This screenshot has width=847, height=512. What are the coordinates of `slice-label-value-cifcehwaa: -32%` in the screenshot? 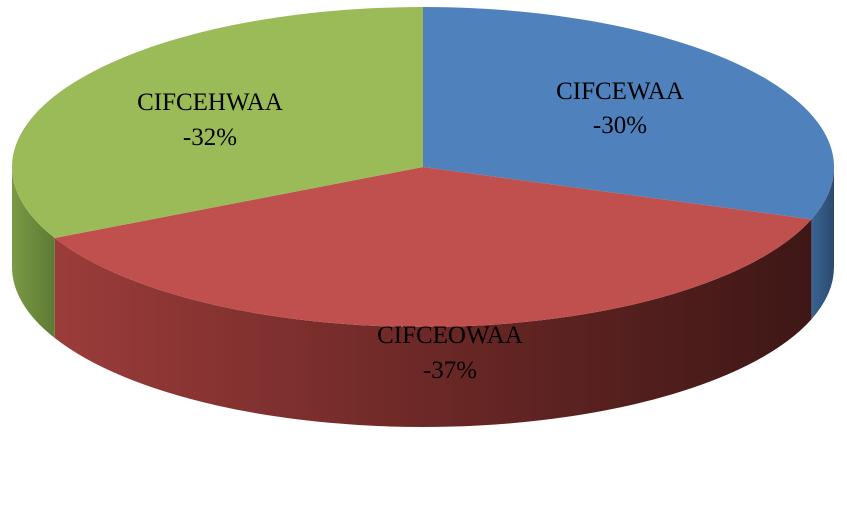 It's located at (210, 137).